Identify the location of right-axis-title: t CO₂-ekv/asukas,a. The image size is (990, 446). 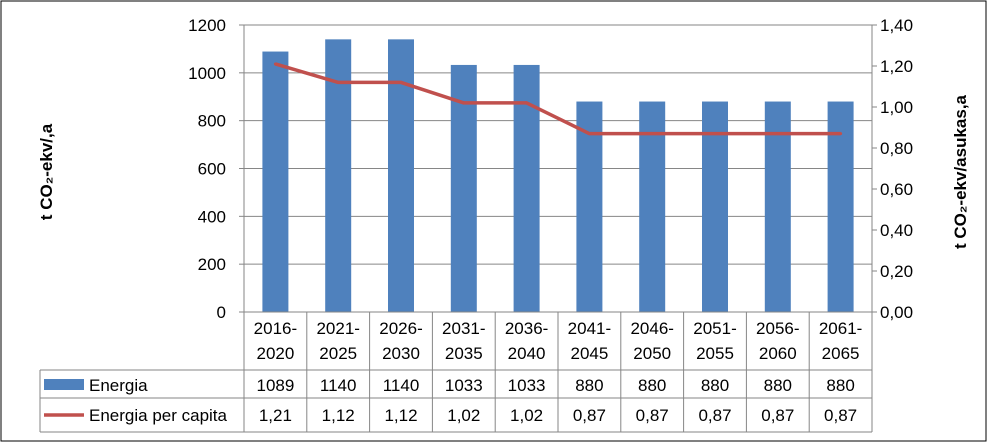
(960, 171).